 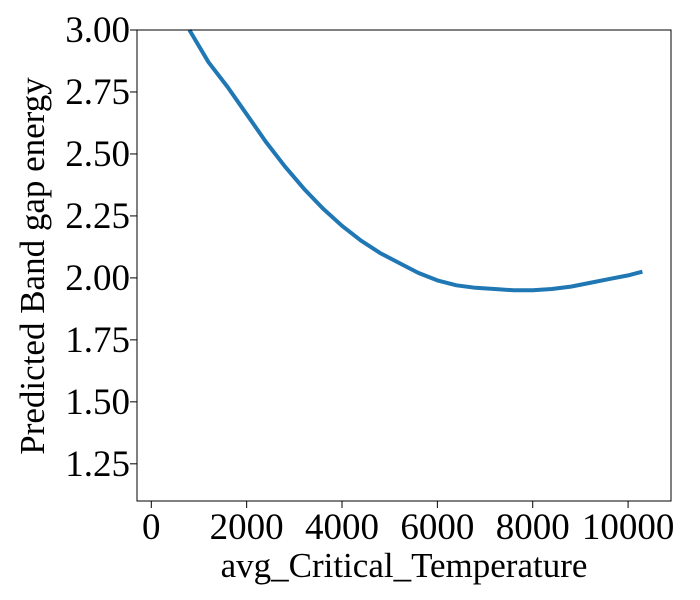 I want to click on y-tick-label: 1.50, so click(x=97, y=402).